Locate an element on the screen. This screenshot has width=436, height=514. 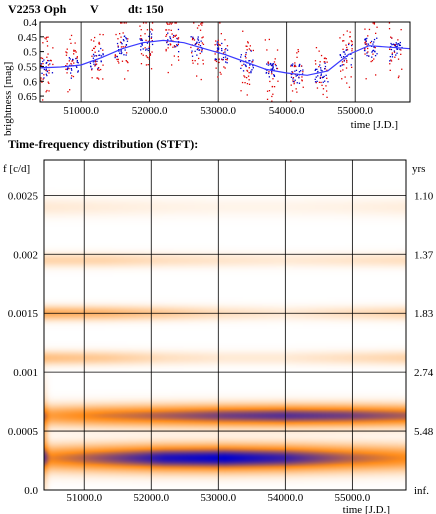
lightcurve-y-tick-label: 0.55 is located at coordinates (28, 67).